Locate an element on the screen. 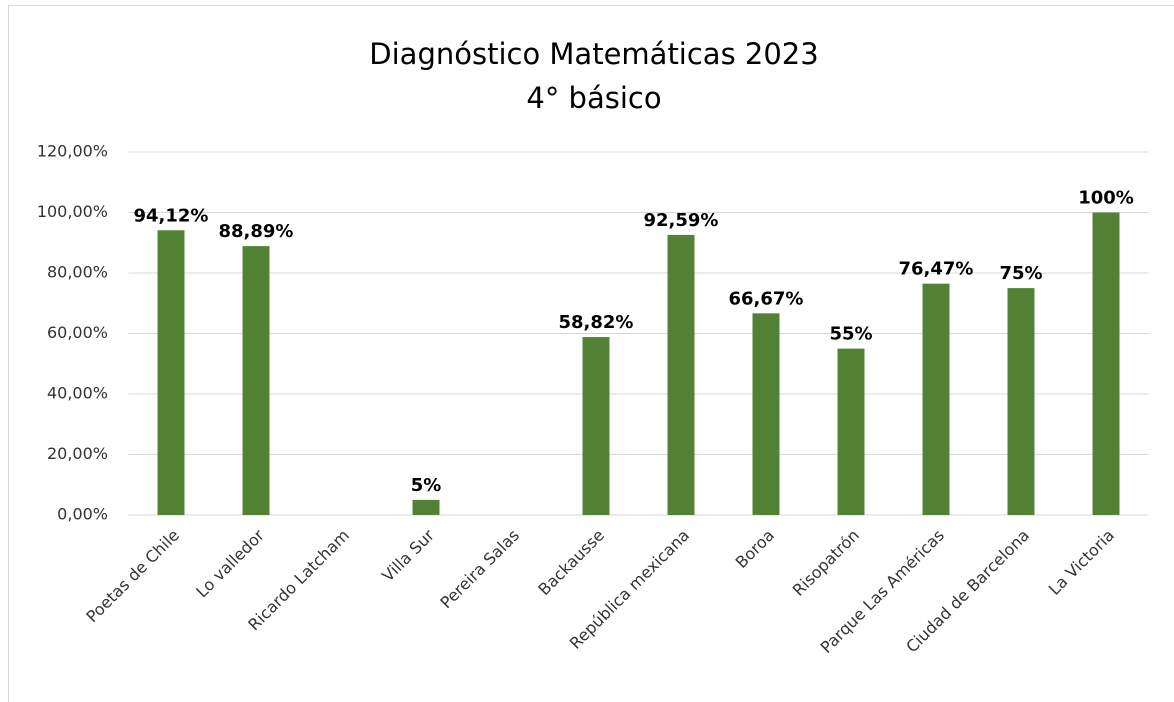 This screenshot has height=702, width=1174. data-label: 94,12% is located at coordinates (171, 215).